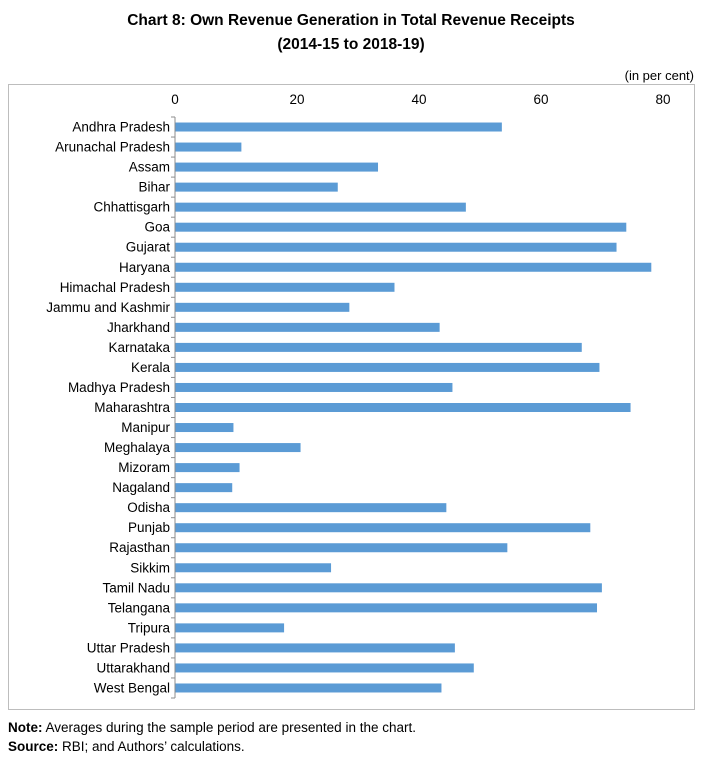 This screenshot has height=766, width=702. I want to click on category-label: Gujarat, so click(148, 247).